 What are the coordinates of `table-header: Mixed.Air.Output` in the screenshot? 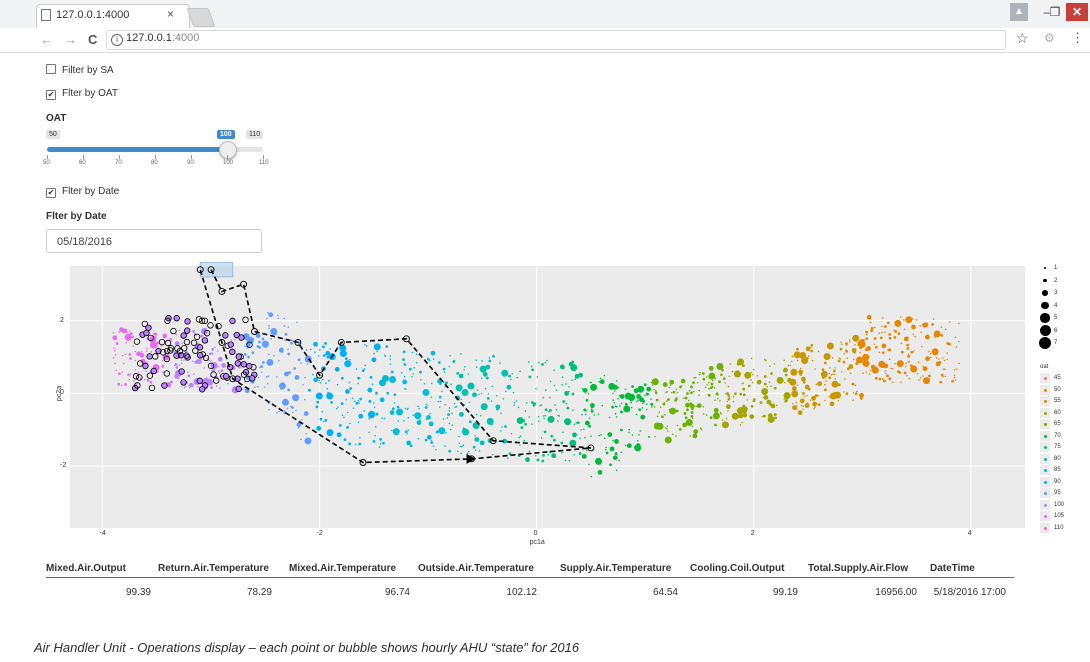 It's located at (86, 568).